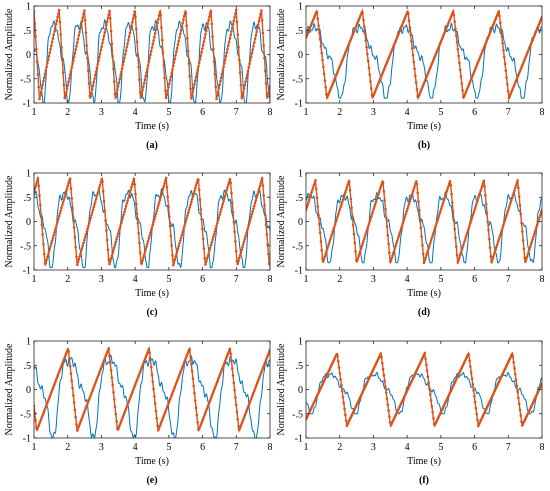 This screenshot has width=550, height=491. I want to click on y-tick-label: 1, so click(28, 174).